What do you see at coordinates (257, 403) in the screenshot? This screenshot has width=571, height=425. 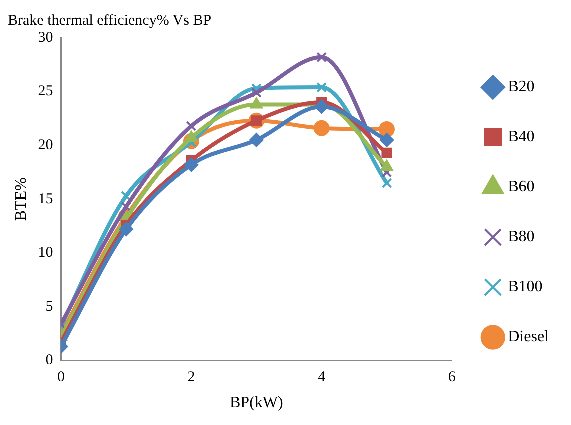 I see `x-axis-title: BP(kW)` at bounding box center [257, 403].